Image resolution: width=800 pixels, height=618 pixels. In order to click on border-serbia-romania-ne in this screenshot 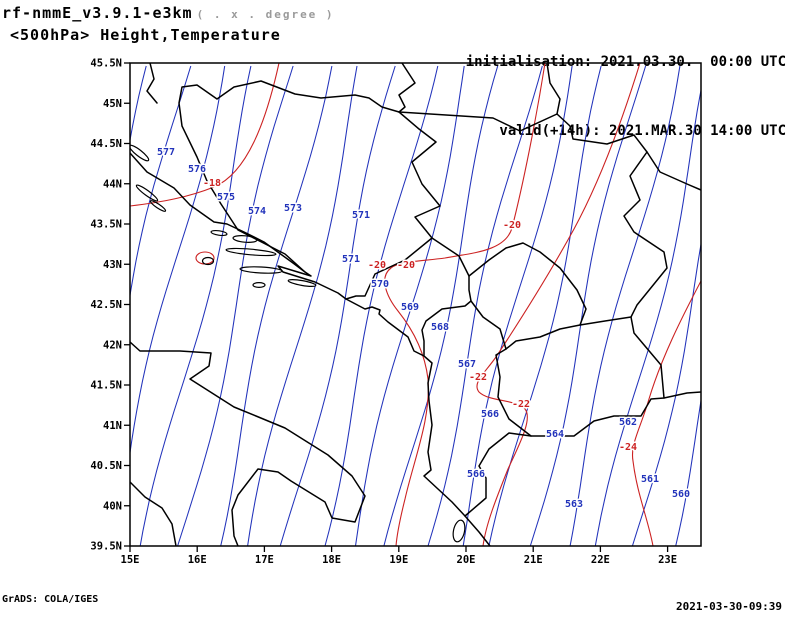, I will do `click(553, 89)`.